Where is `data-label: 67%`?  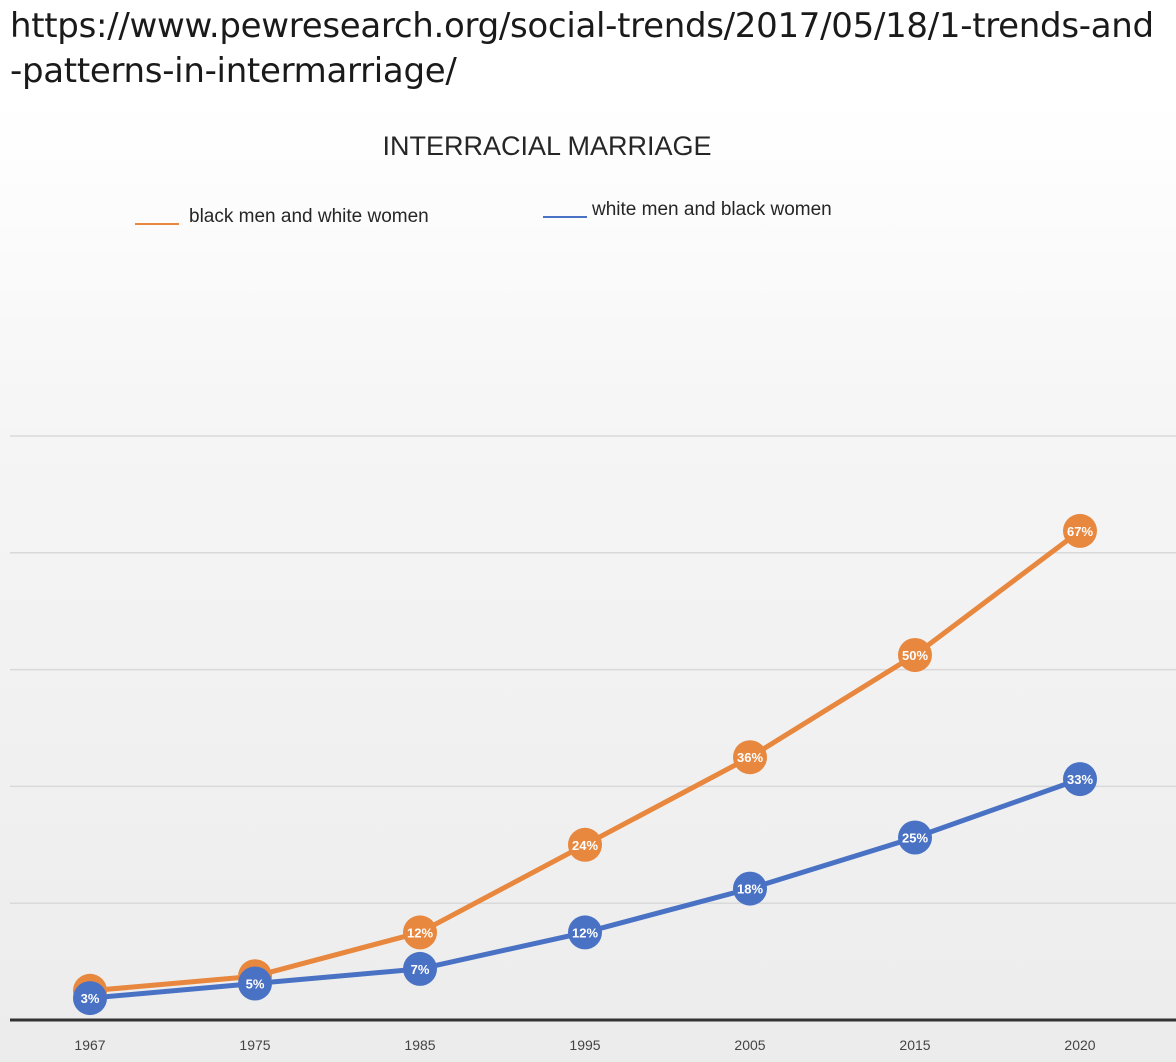 data-label: 67% is located at coordinates (1080, 531).